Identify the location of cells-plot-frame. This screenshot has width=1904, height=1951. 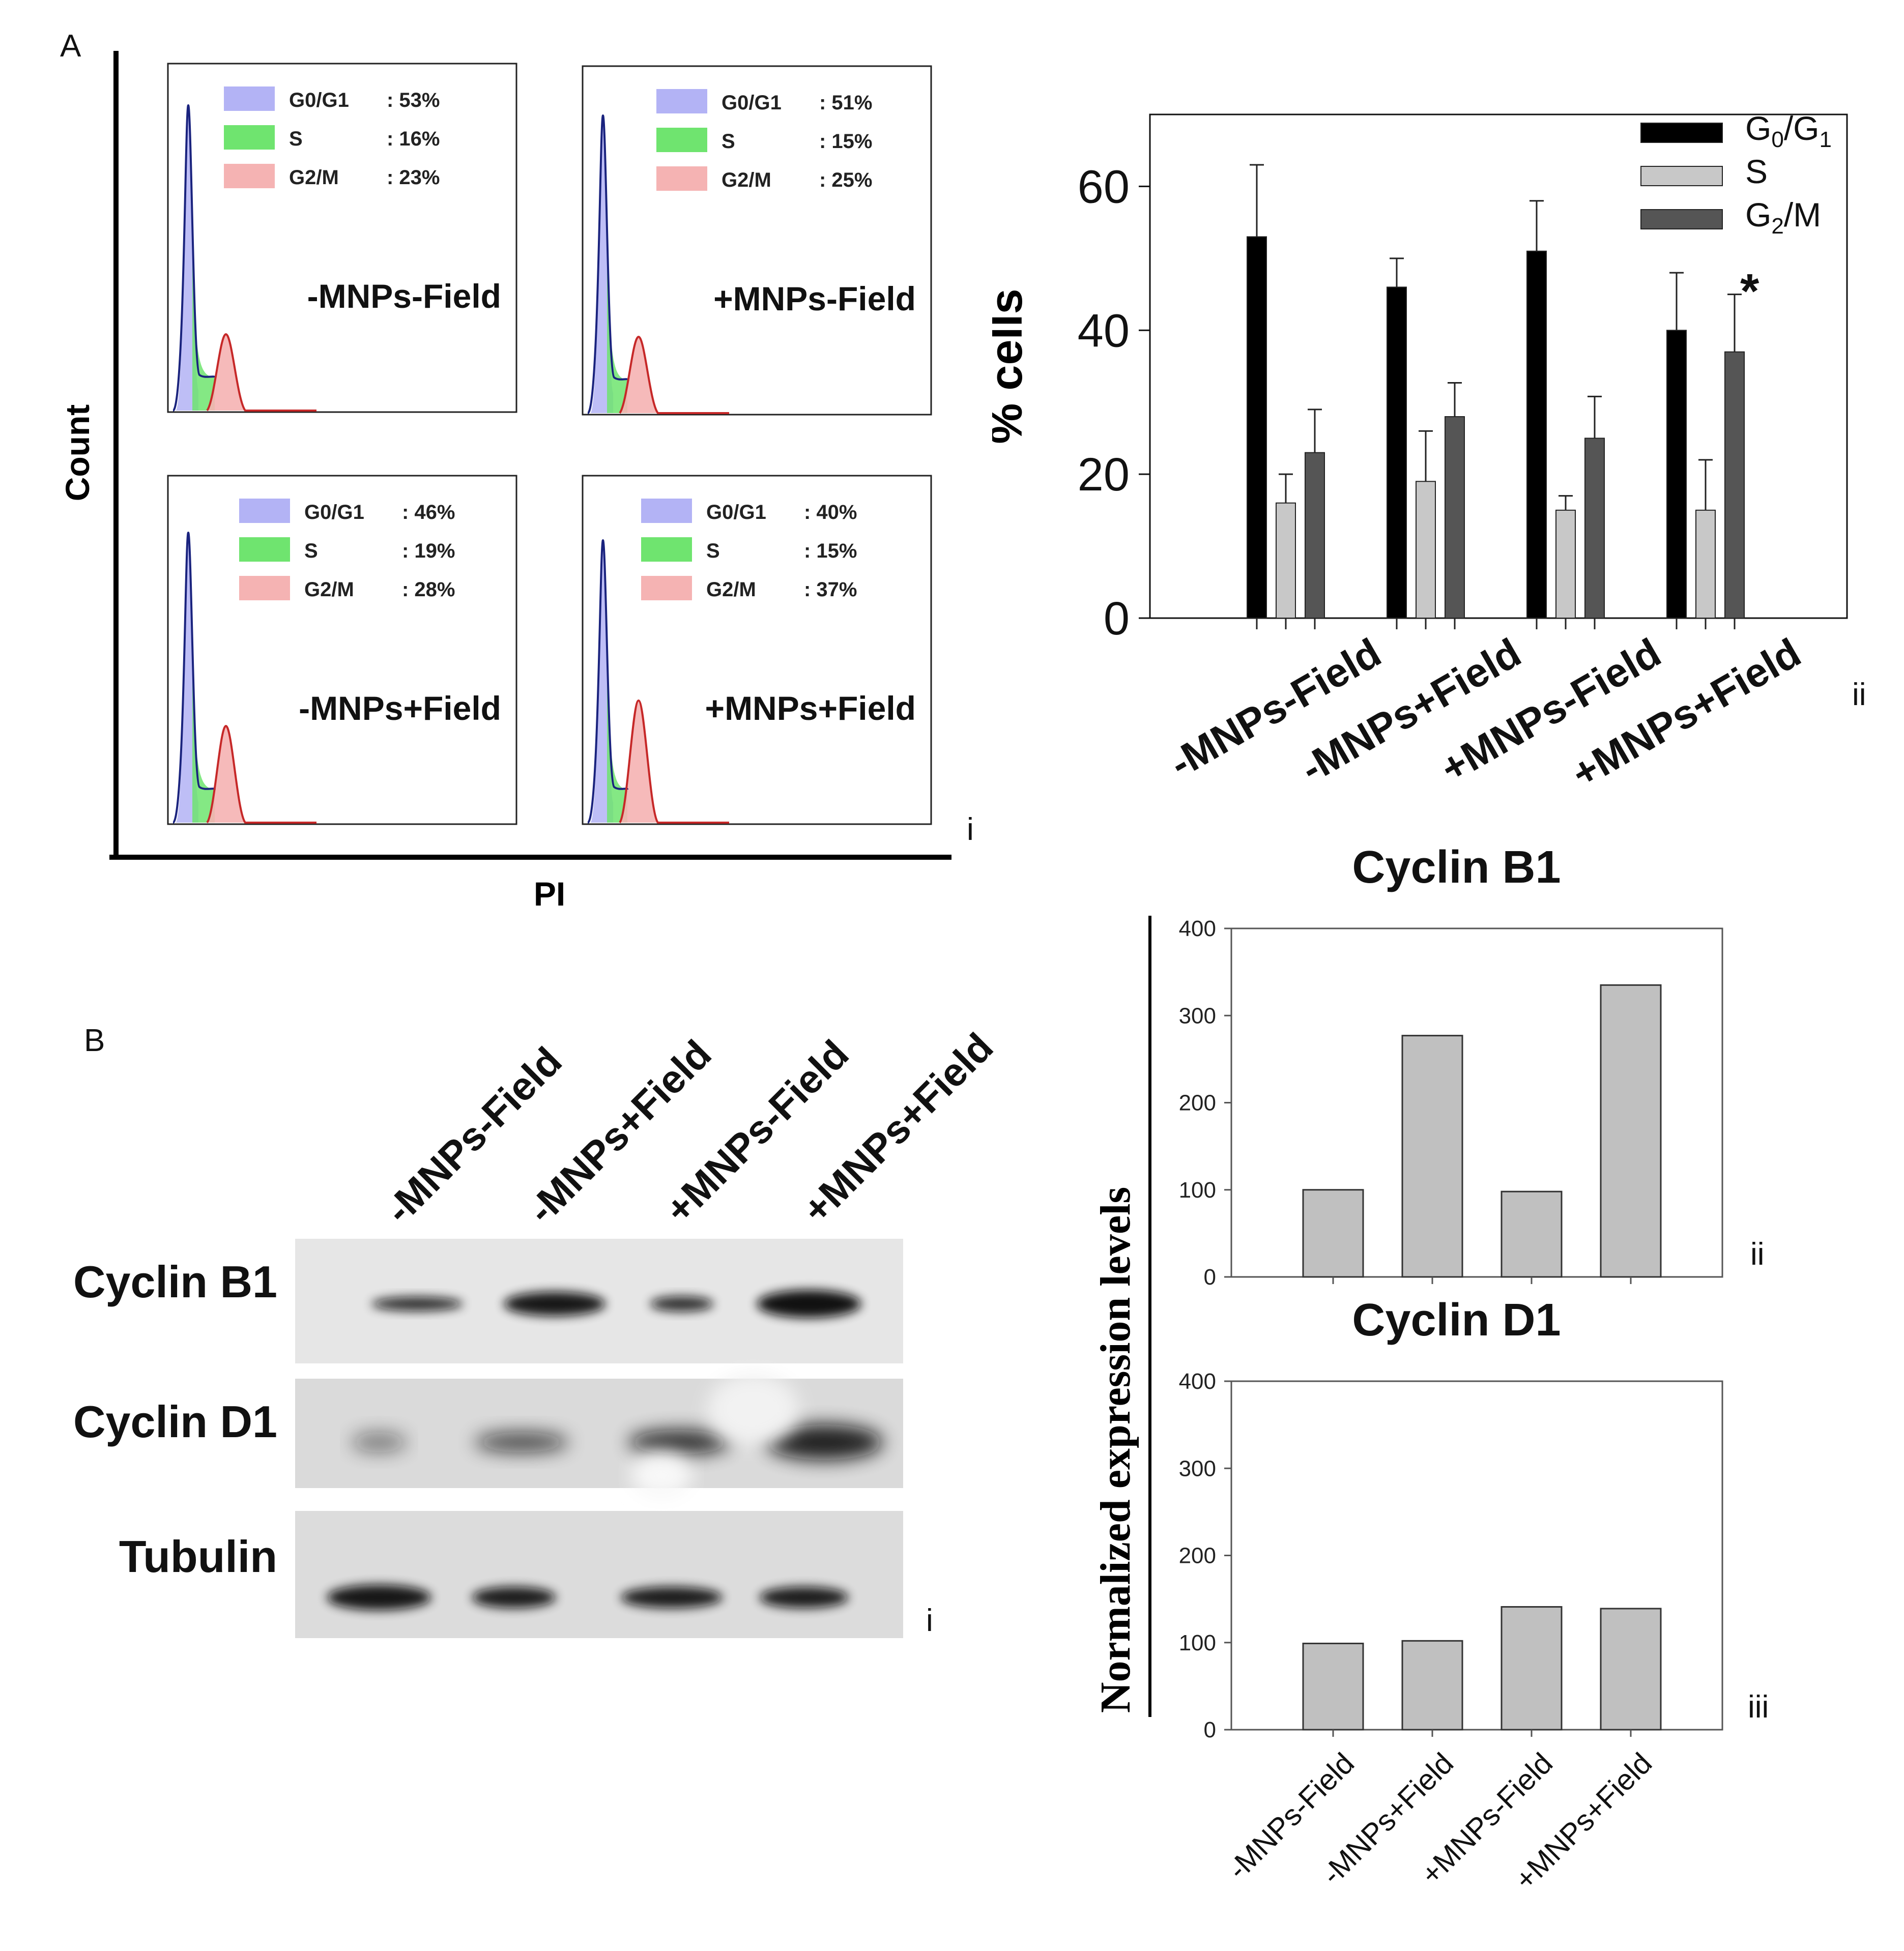
(1498, 366).